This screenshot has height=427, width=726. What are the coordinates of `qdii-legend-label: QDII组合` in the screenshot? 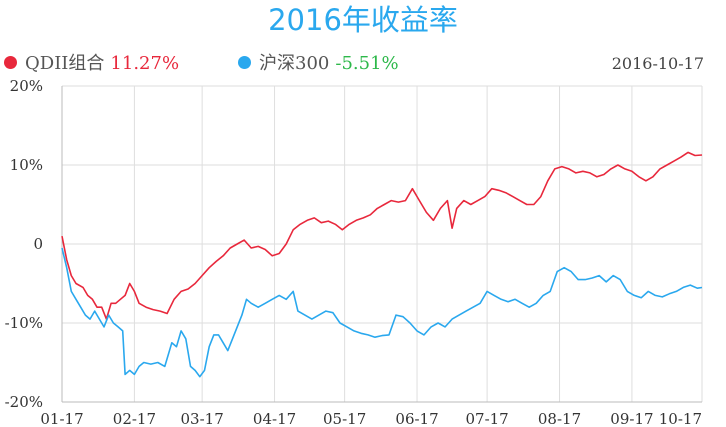 It's located at (65, 63).